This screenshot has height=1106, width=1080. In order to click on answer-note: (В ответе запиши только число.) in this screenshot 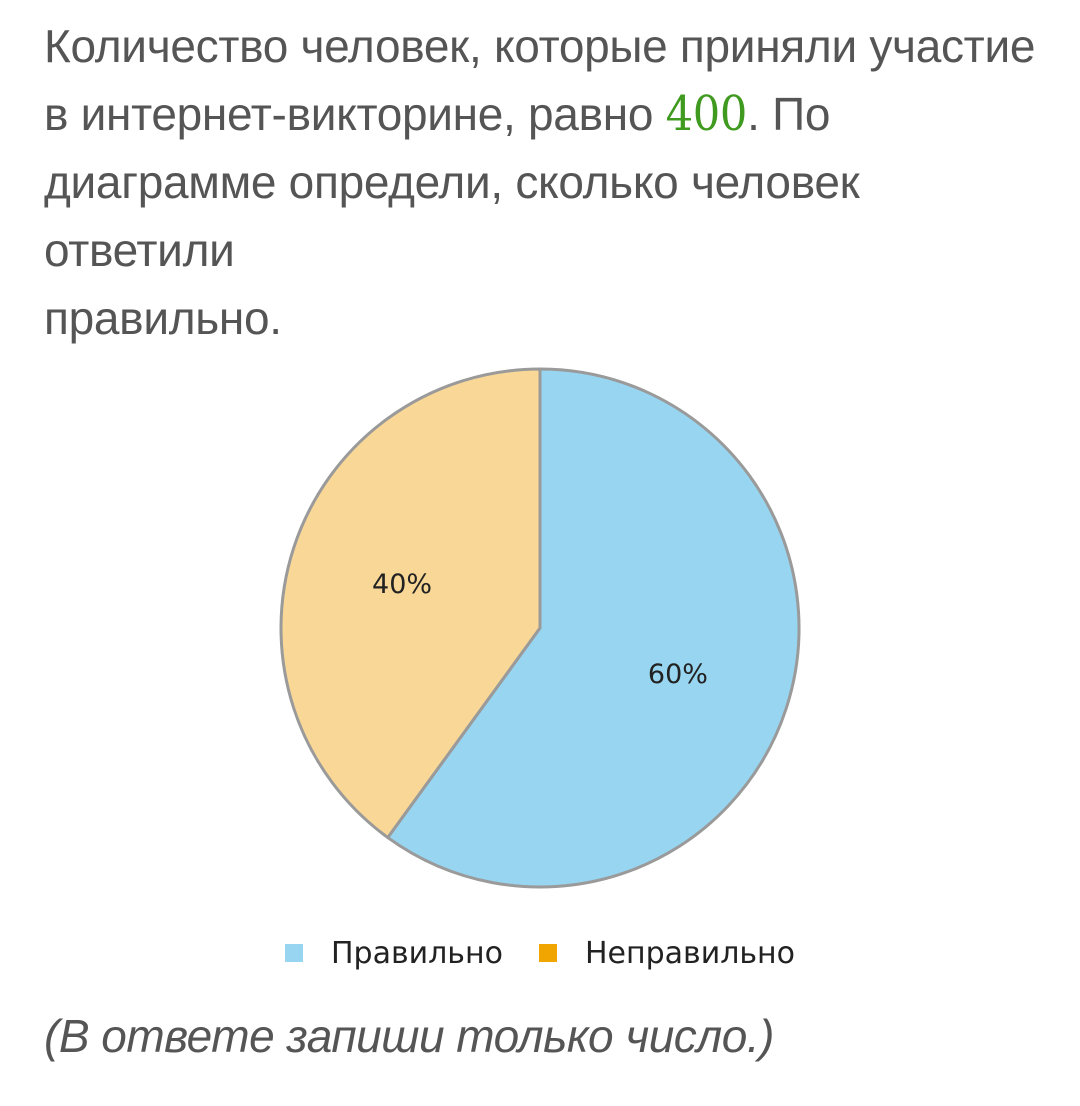, I will do `click(409, 1036)`.